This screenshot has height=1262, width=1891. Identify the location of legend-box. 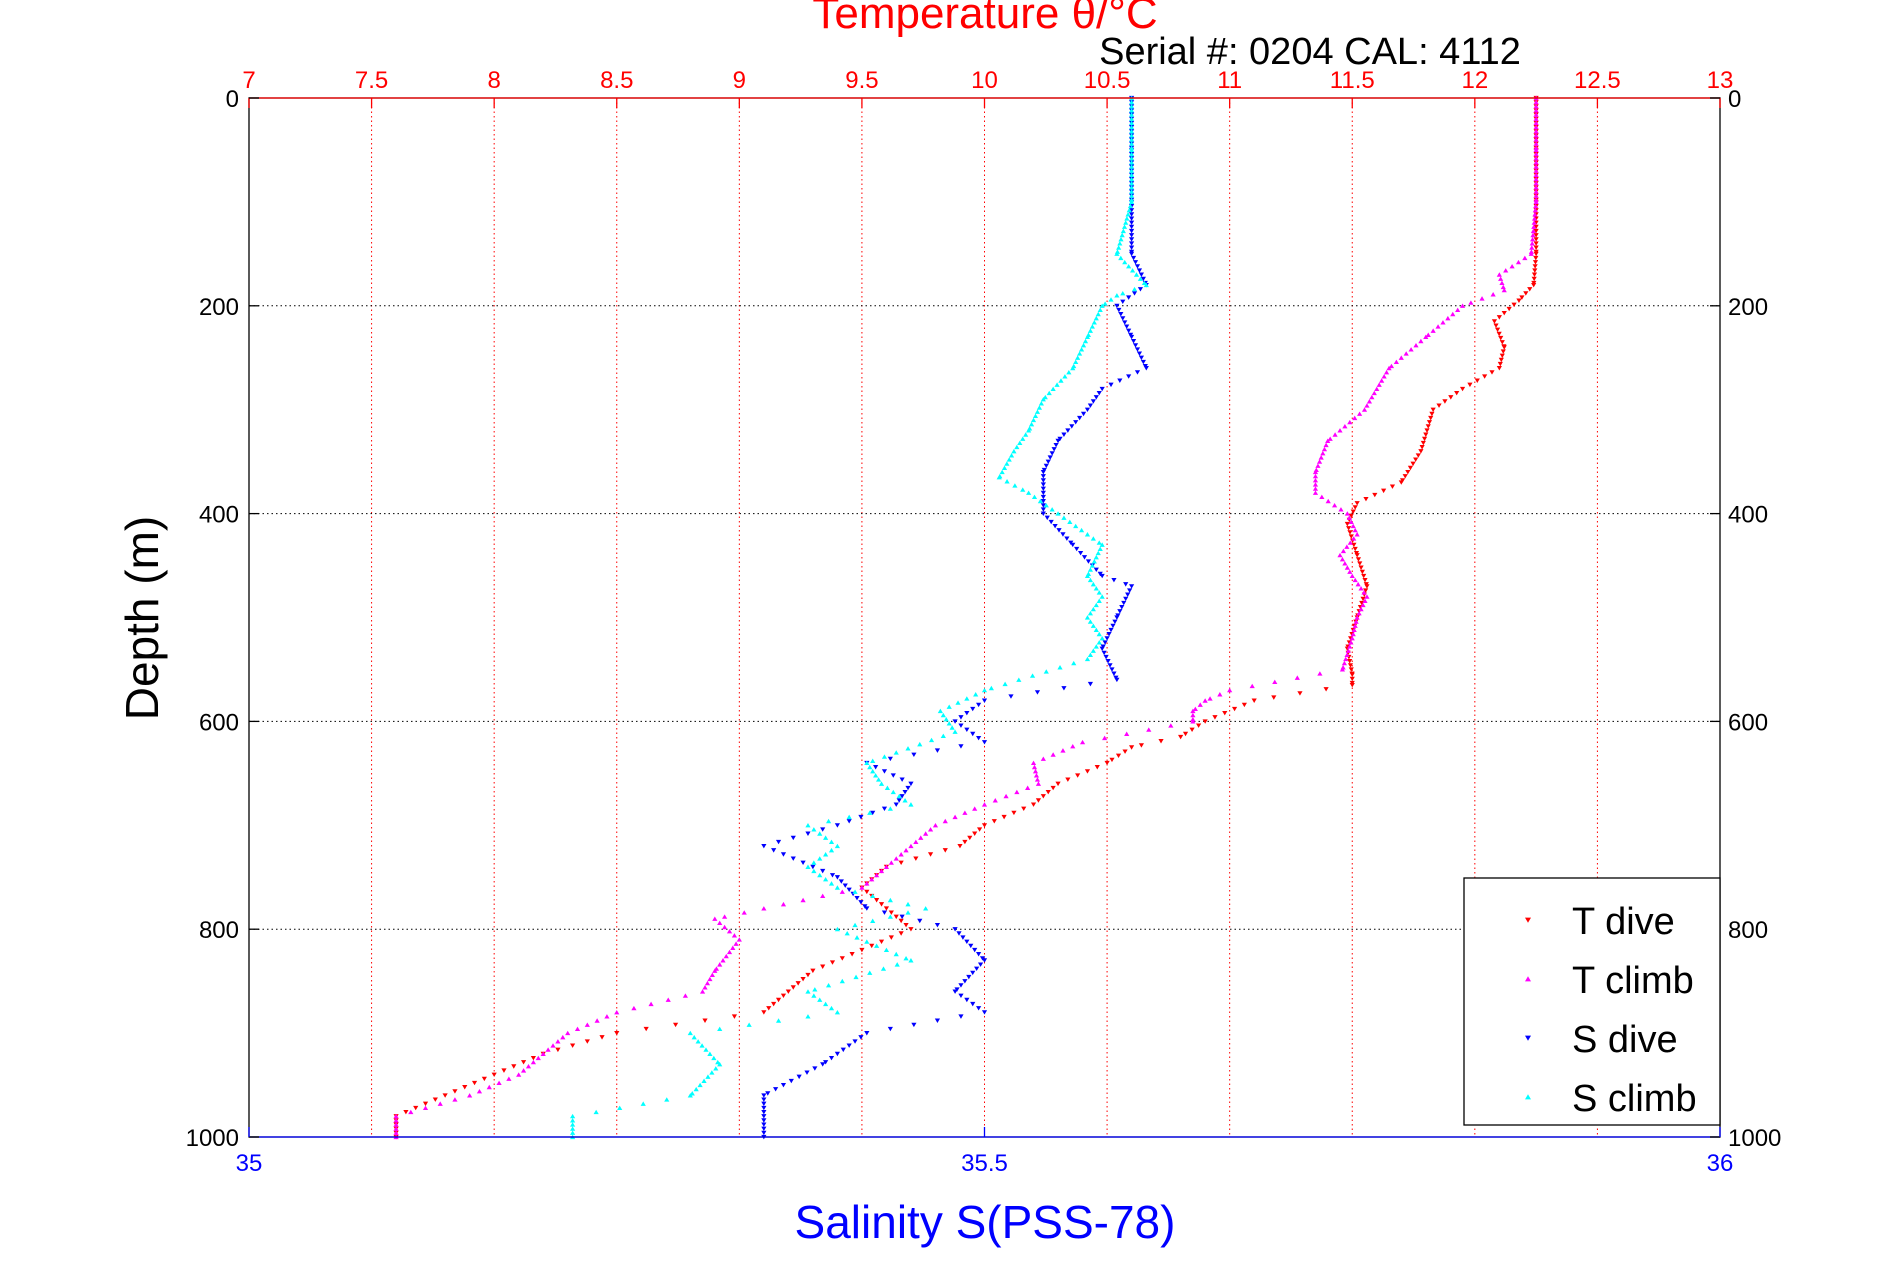
(1592, 1001).